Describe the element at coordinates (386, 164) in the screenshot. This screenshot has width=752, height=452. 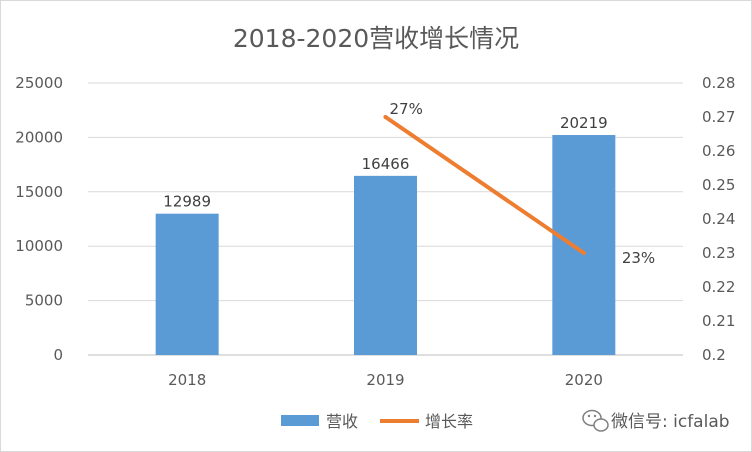
I see `bar-data-label: 16466` at that location.